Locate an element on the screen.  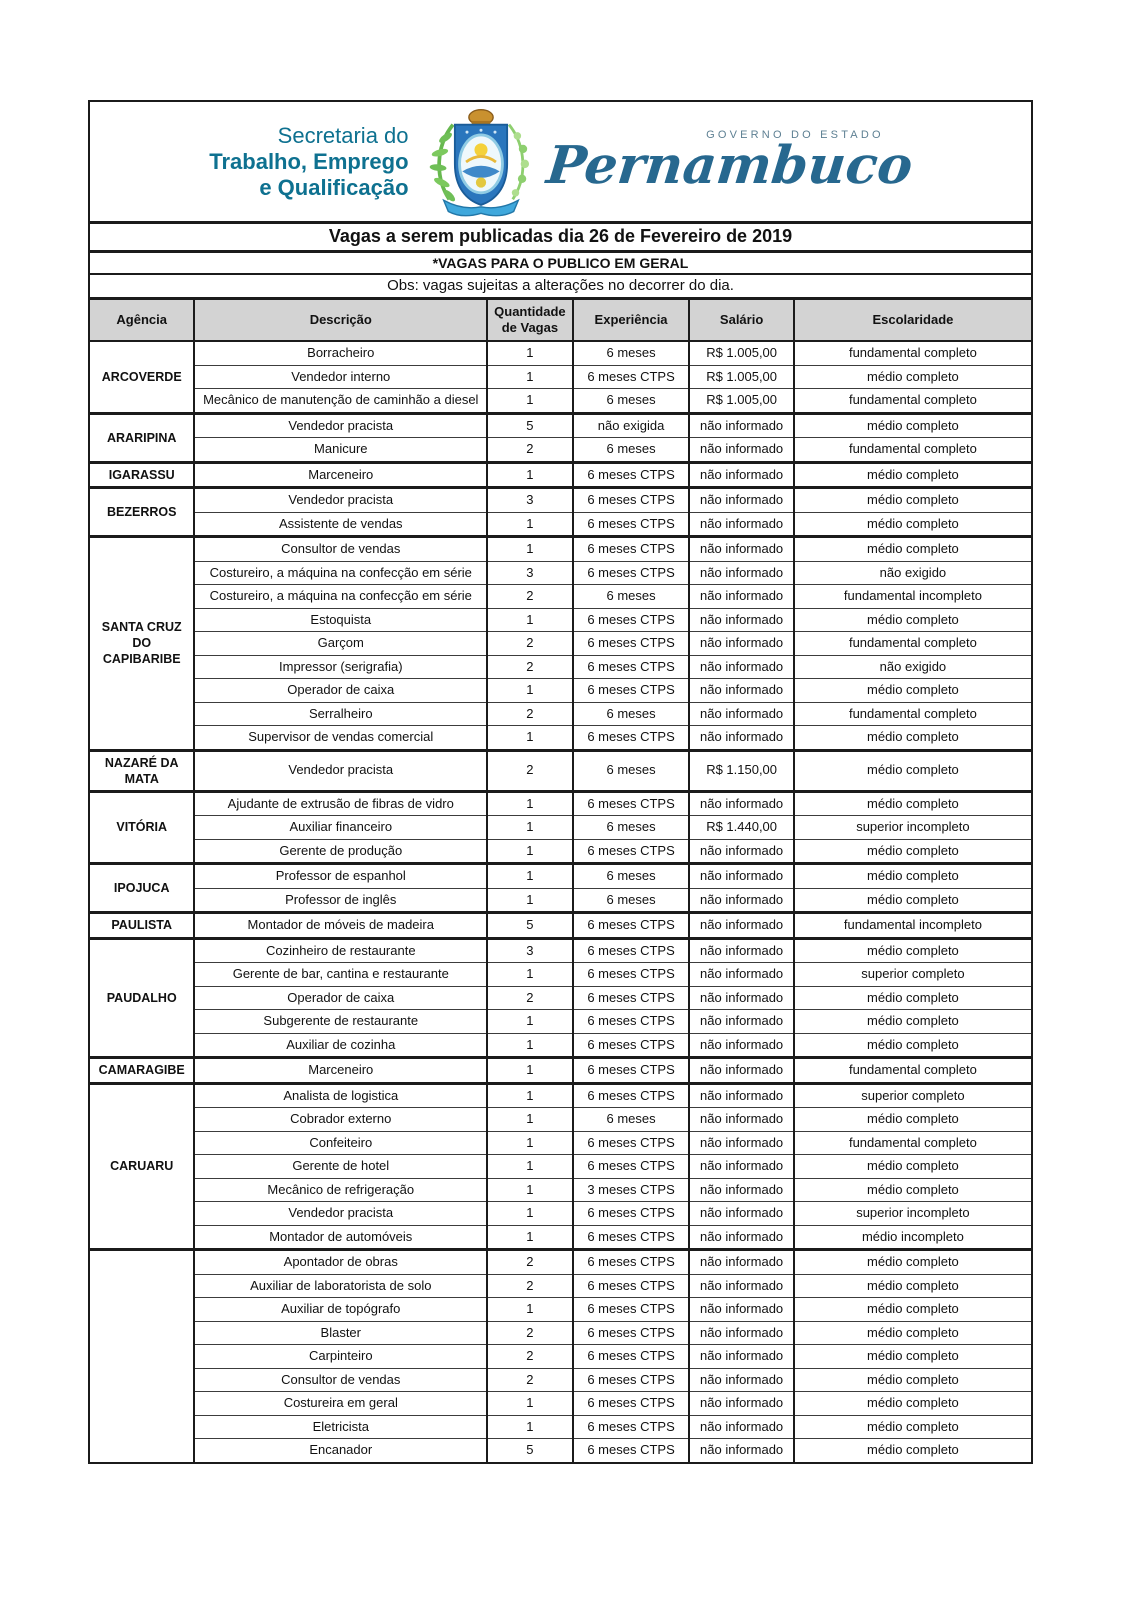
description-cell: Costureira em geral is located at coordinates (340, 1403).